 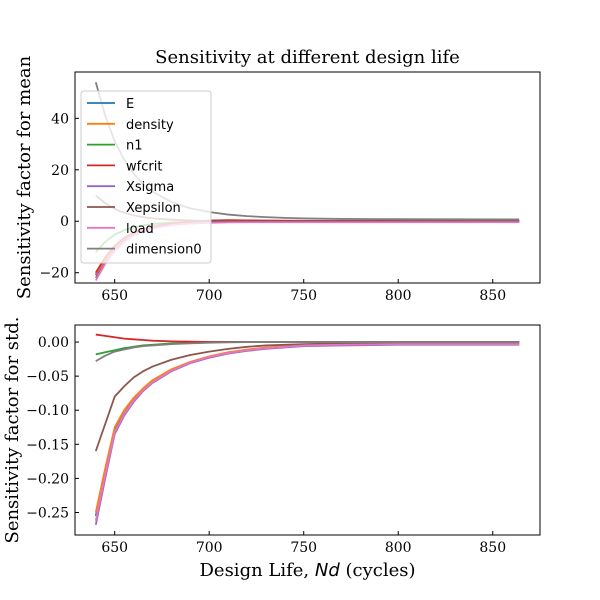 What do you see at coordinates (60, 119) in the screenshot?
I see `y-tick-label: 40` at bounding box center [60, 119].